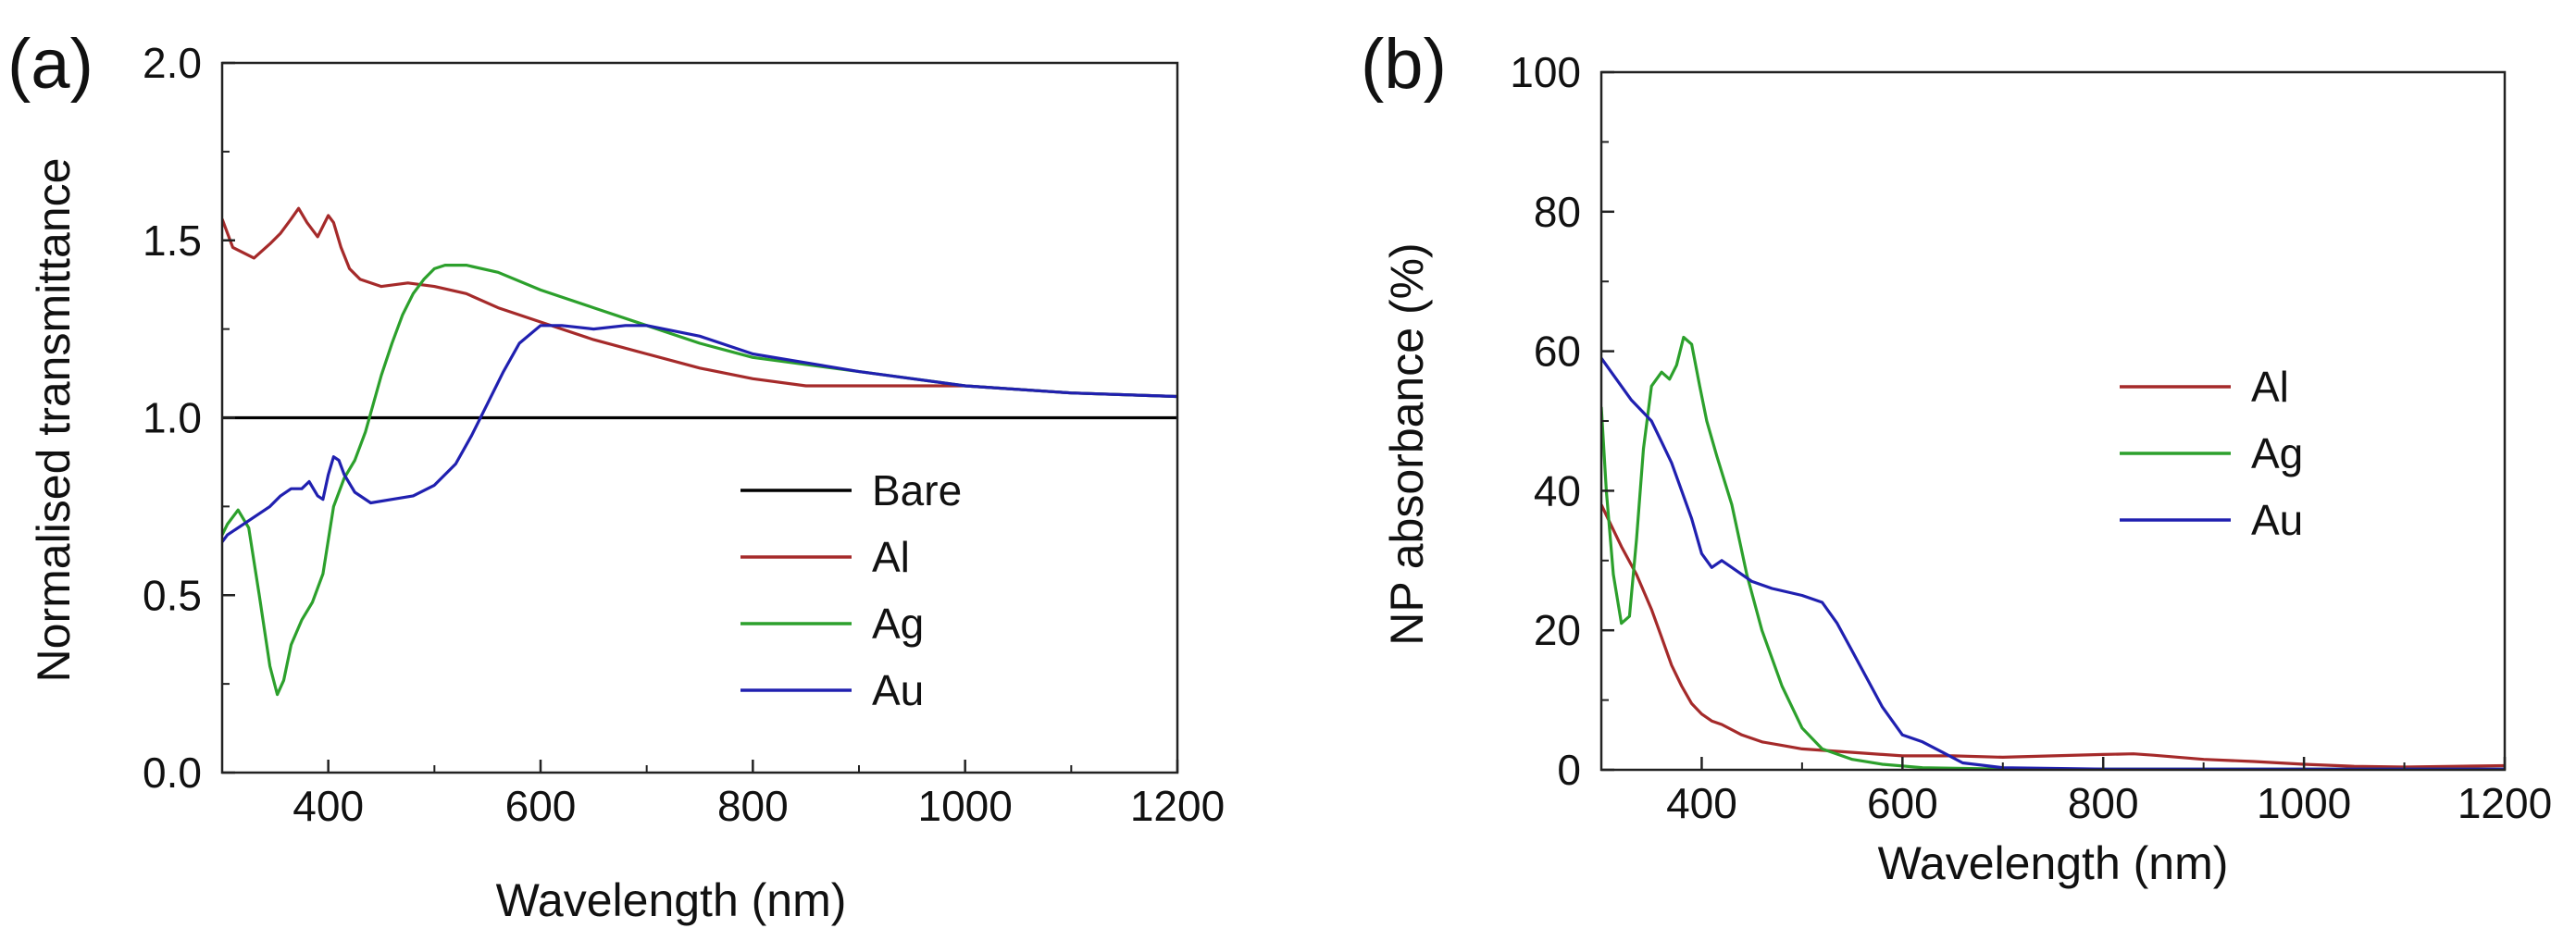 The width and height of the screenshot is (2576, 941). What do you see at coordinates (1557, 212) in the screenshot?
I see `panel-b-y-tick-label: 80` at bounding box center [1557, 212].